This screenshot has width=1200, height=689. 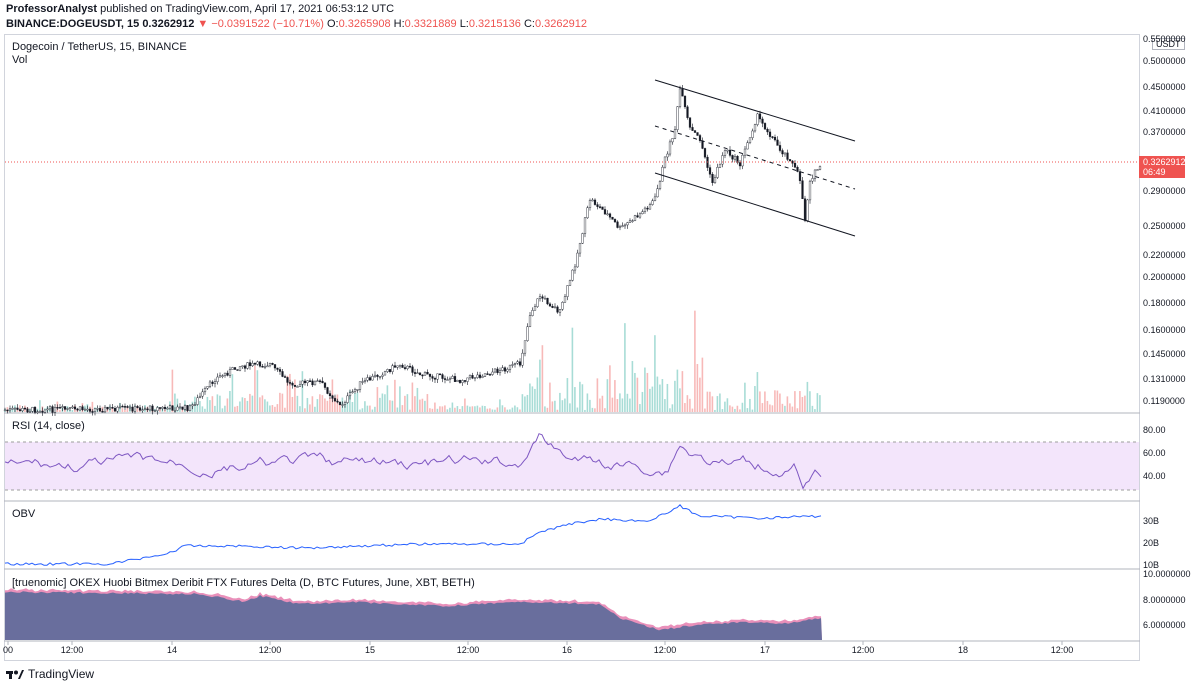 I want to click on time-tick: 17, so click(x=765, y=650).